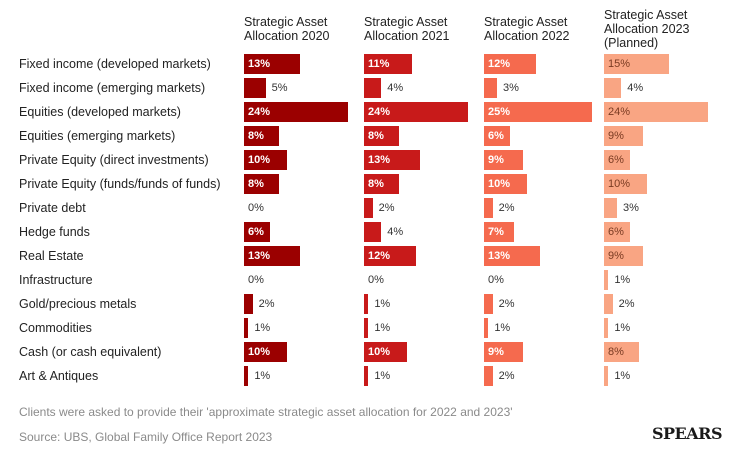 This screenshot has height=457, width=736. Describe the element at coordinates (51, 256) in the screenshot. I see `category-label: Real Estate` at that location.